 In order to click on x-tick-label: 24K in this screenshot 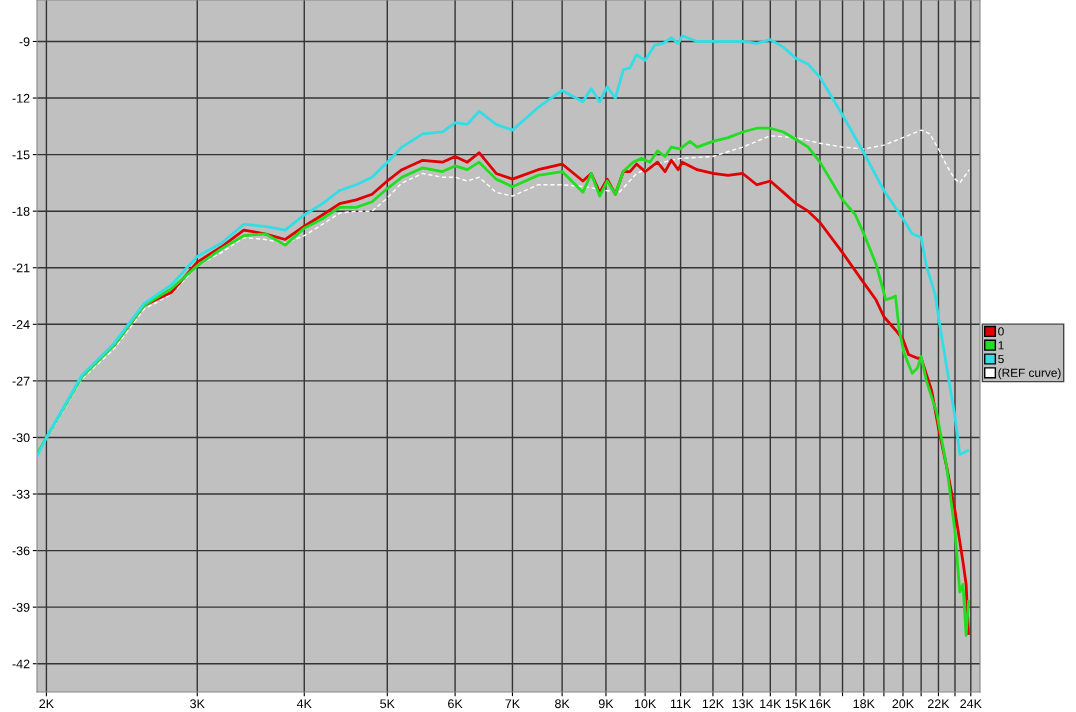, I will do `click(971, 703)`.